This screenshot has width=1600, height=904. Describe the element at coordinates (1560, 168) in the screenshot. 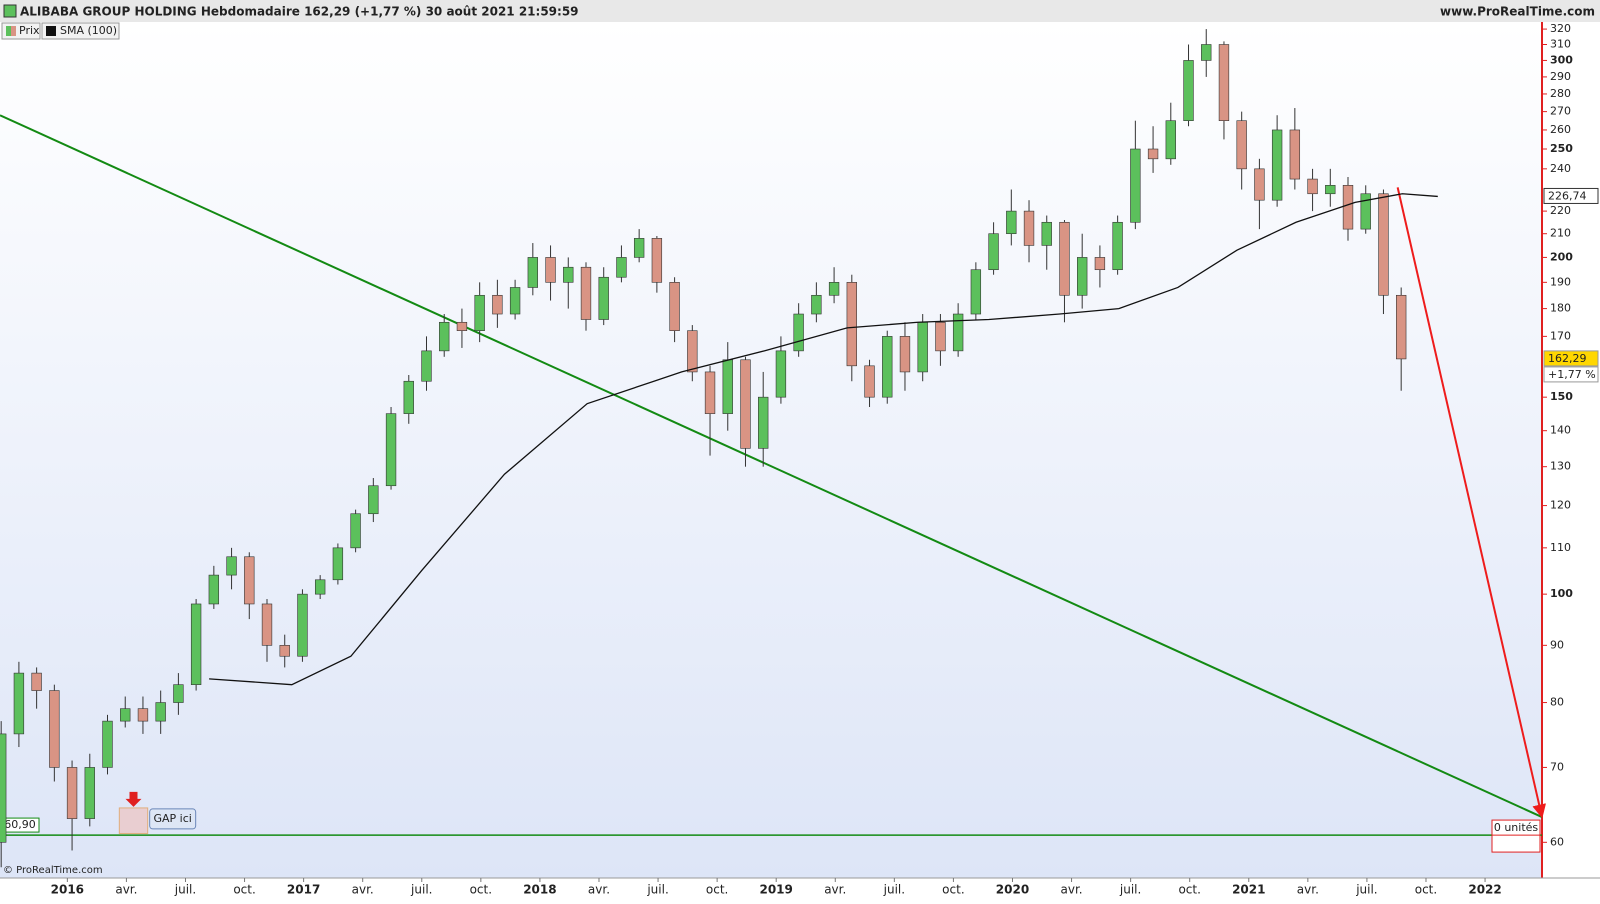

I see `y-tick-label: 240` at that location.